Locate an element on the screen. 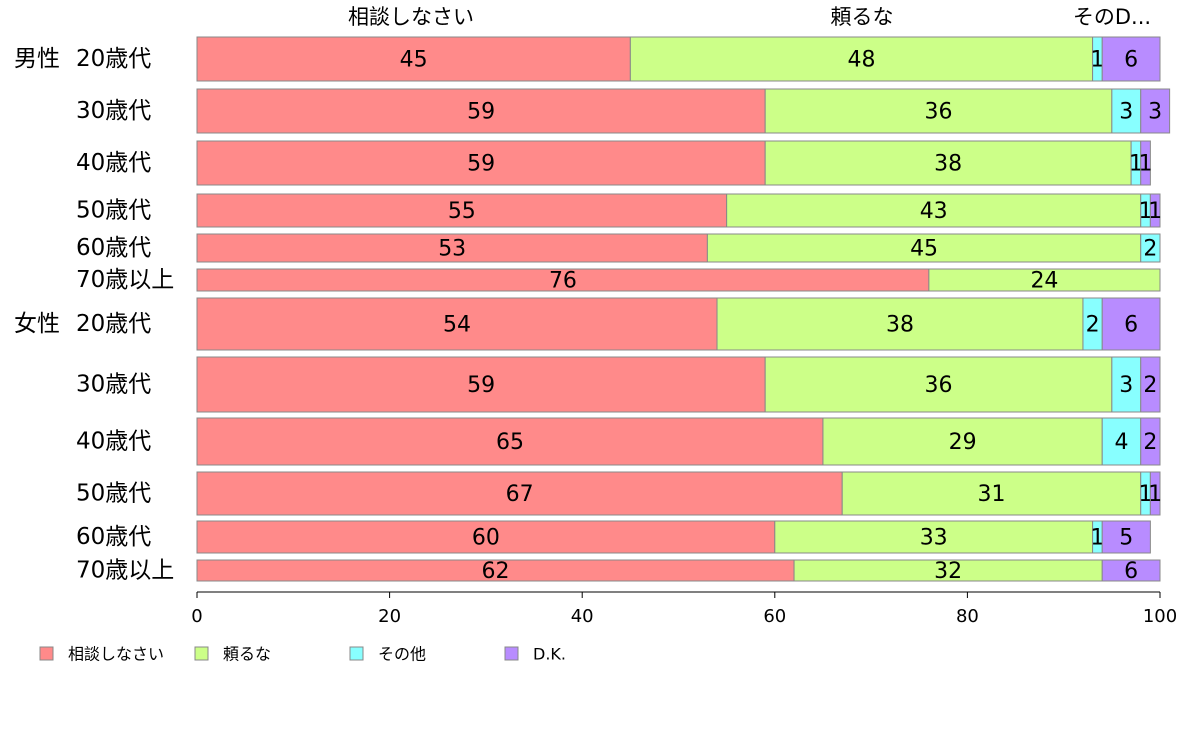 The width and height of the screenshot is (1188, 736). bar-value-label: 67 is located at coordinates (520, 494).